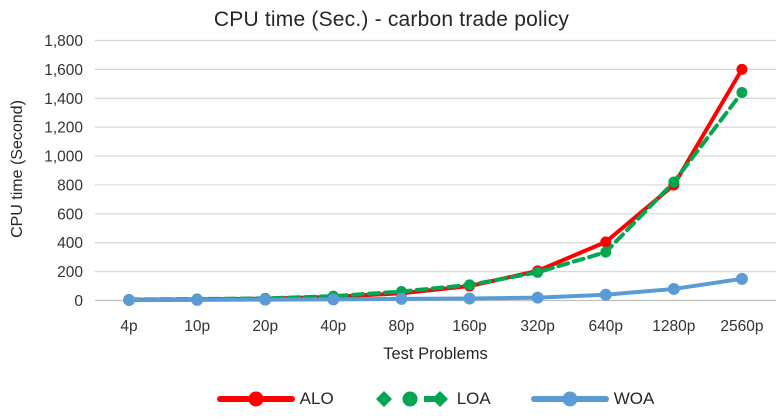  What do you see at coordinates (129, 300) in the screenshot?
I see `data-point-woa-4p` at bounding box center [129, 300].